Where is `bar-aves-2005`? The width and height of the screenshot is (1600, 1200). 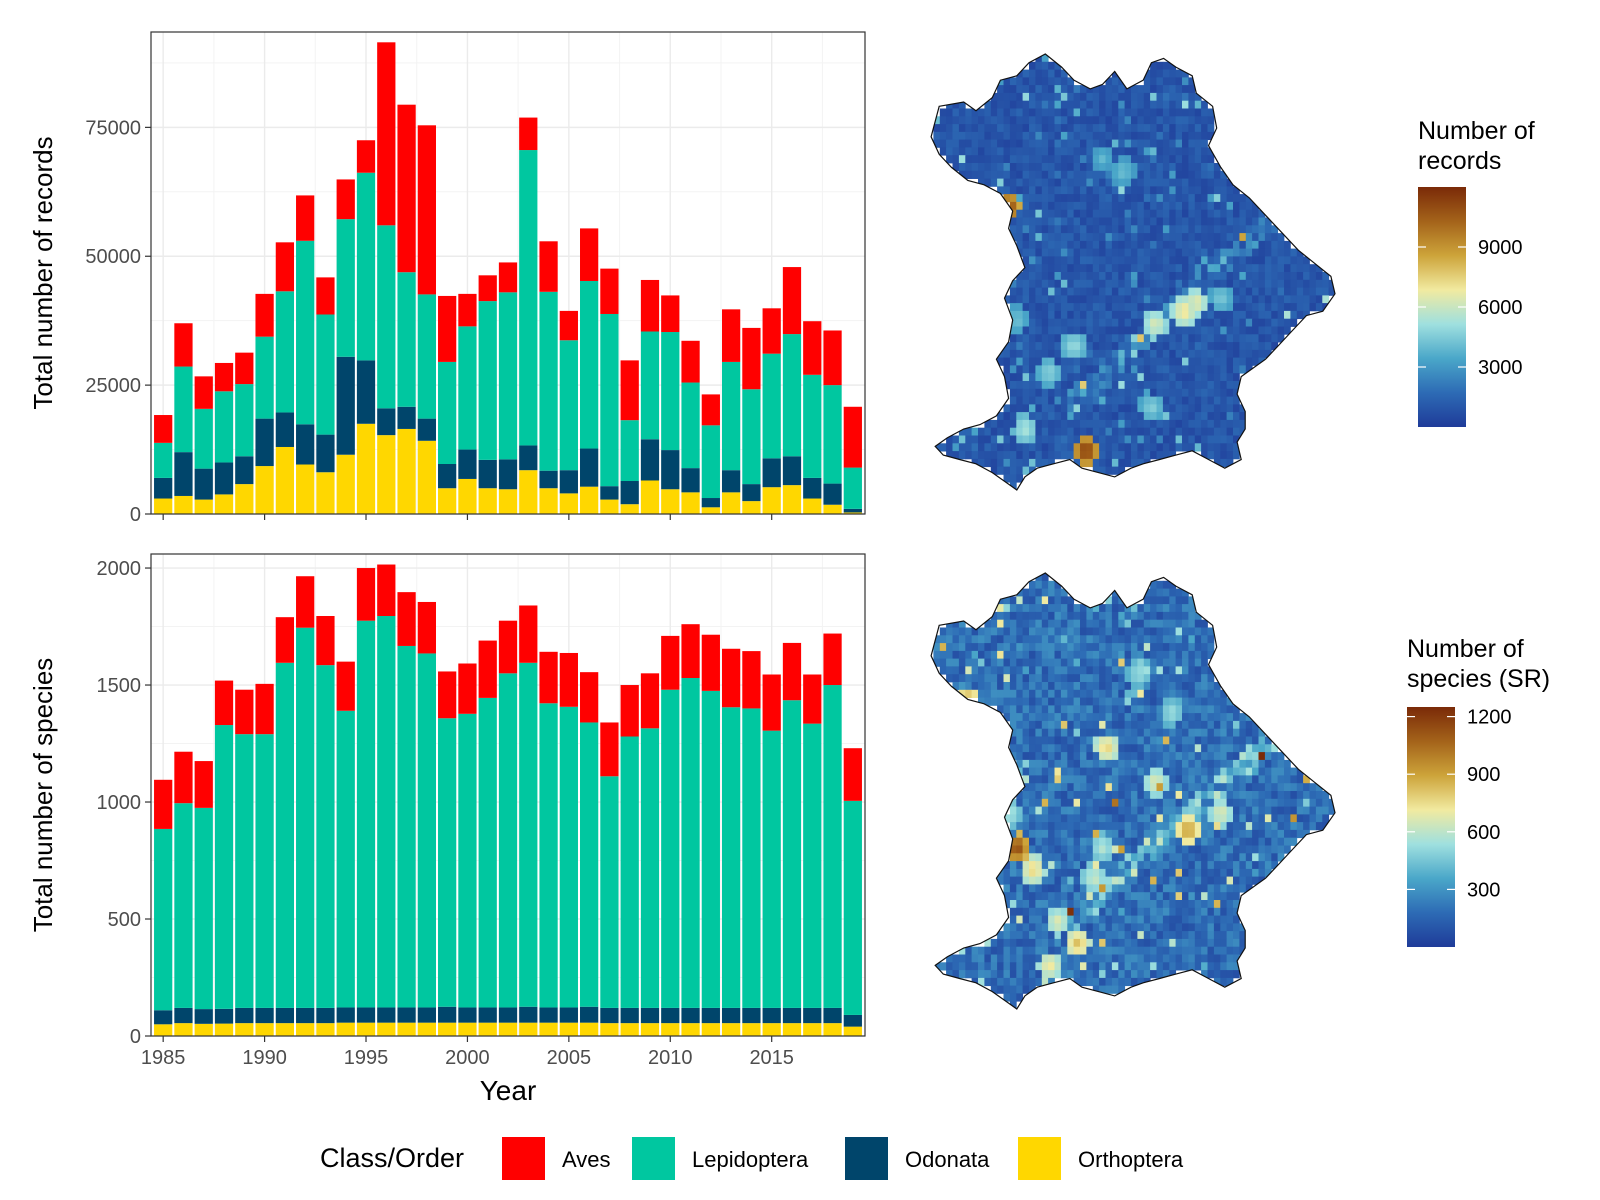 bar-aves-2005 is located at coordinates (568, 325).